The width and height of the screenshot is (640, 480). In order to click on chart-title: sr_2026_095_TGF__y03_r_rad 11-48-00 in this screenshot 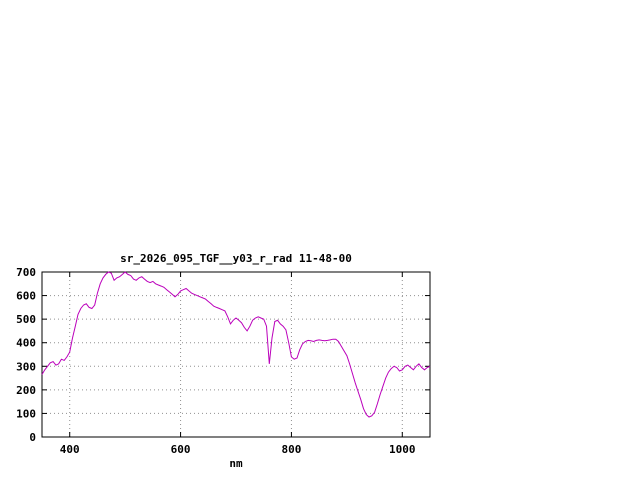, I will do `click(236, 258)`.